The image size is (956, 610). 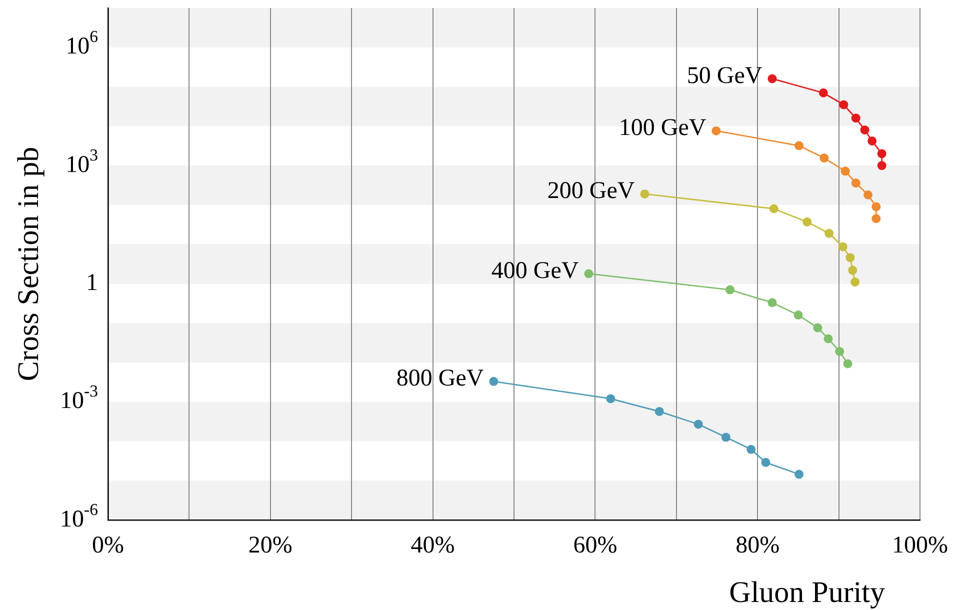 What do you see at coordinates (535, 271) in the screenshot?
I see `series-label: 400 GeV` at bounding box center [535, 271].